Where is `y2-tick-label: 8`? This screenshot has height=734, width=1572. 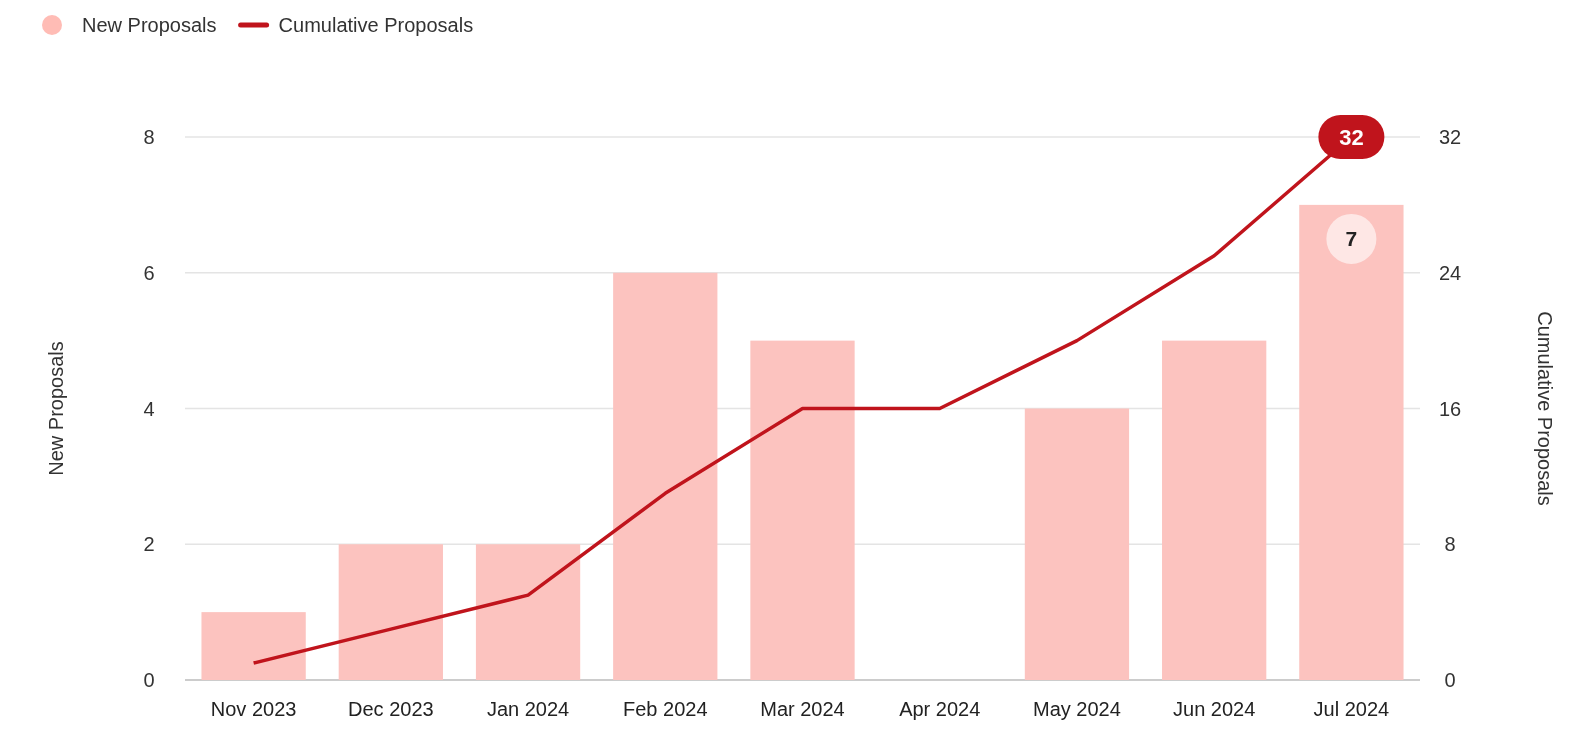
y2-tick-label: 8 is located at coordinates (1450, 544).